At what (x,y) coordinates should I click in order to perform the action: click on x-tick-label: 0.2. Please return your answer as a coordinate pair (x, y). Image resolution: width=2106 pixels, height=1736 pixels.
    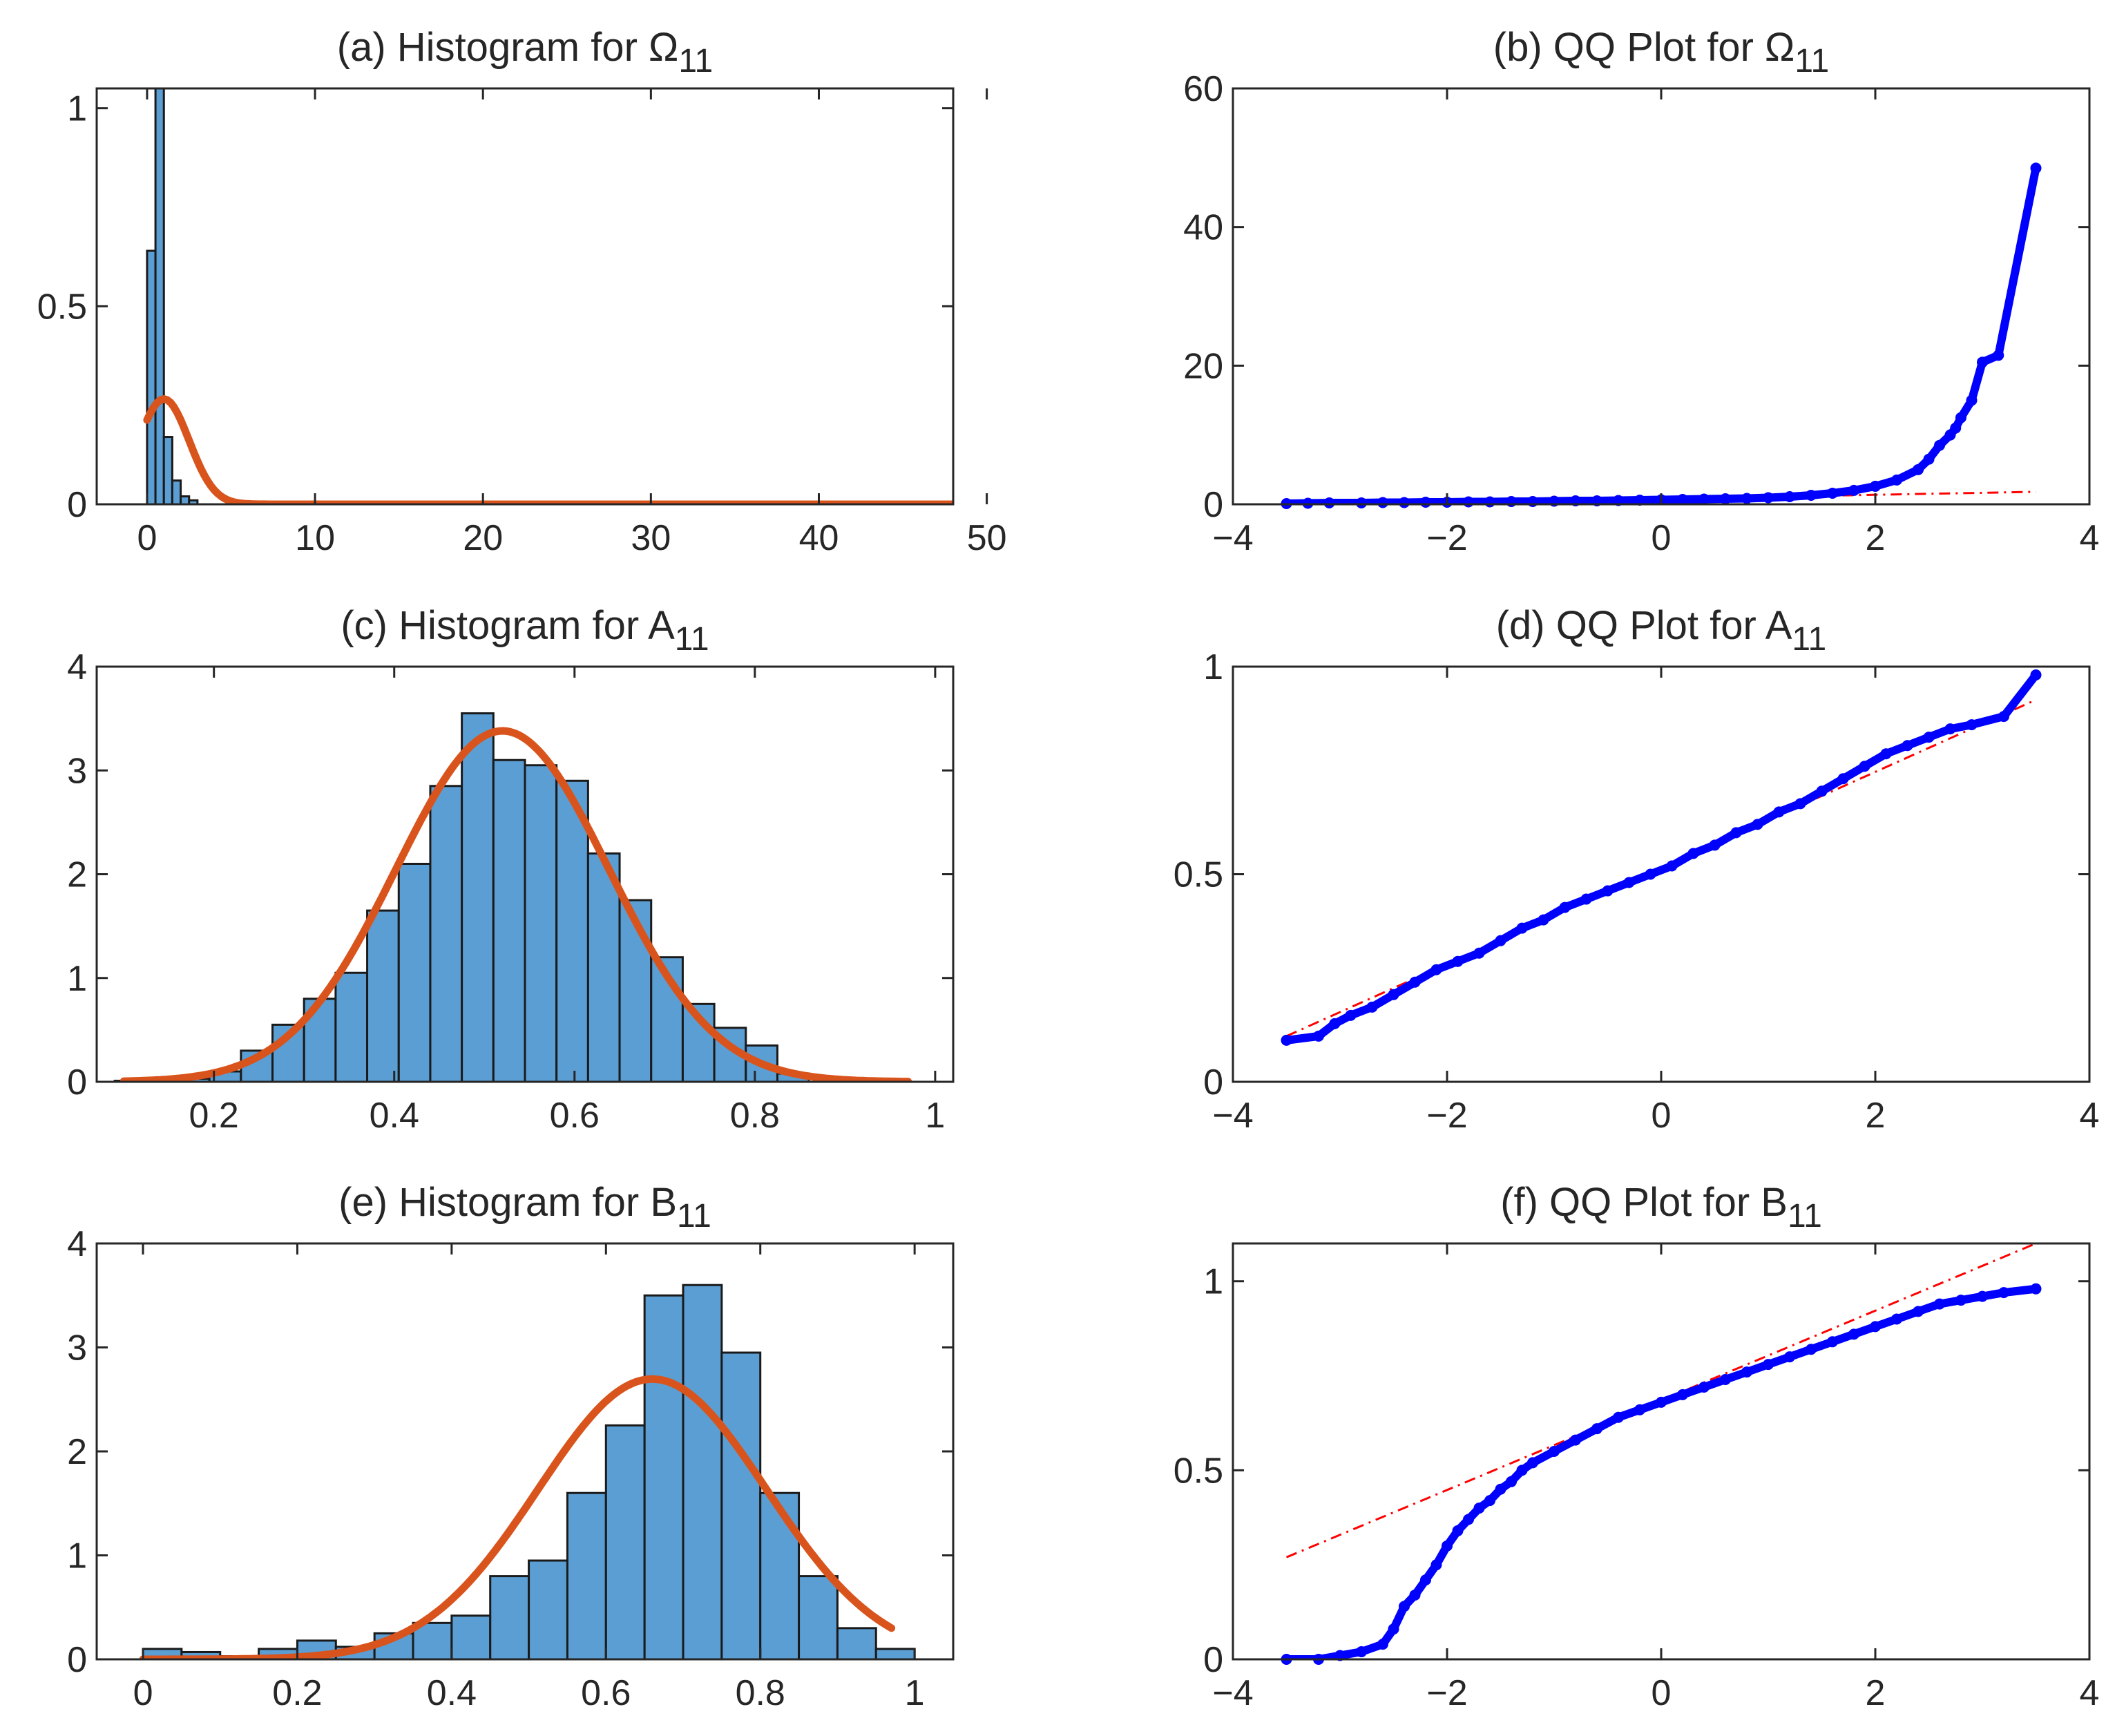
    Looking at the image, I should click on (214, 1116).